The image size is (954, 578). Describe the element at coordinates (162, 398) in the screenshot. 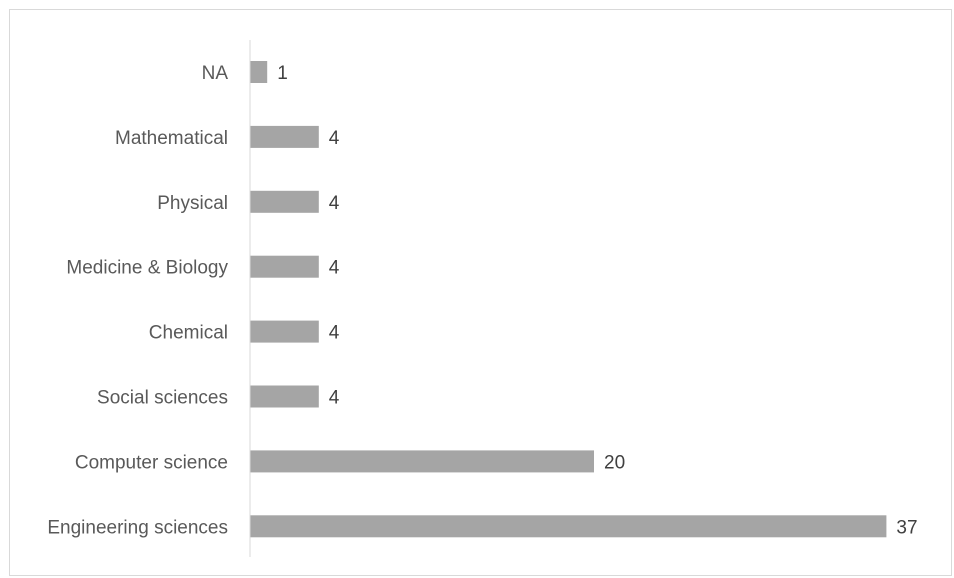

I see `category-label: Social sciences` at that location.